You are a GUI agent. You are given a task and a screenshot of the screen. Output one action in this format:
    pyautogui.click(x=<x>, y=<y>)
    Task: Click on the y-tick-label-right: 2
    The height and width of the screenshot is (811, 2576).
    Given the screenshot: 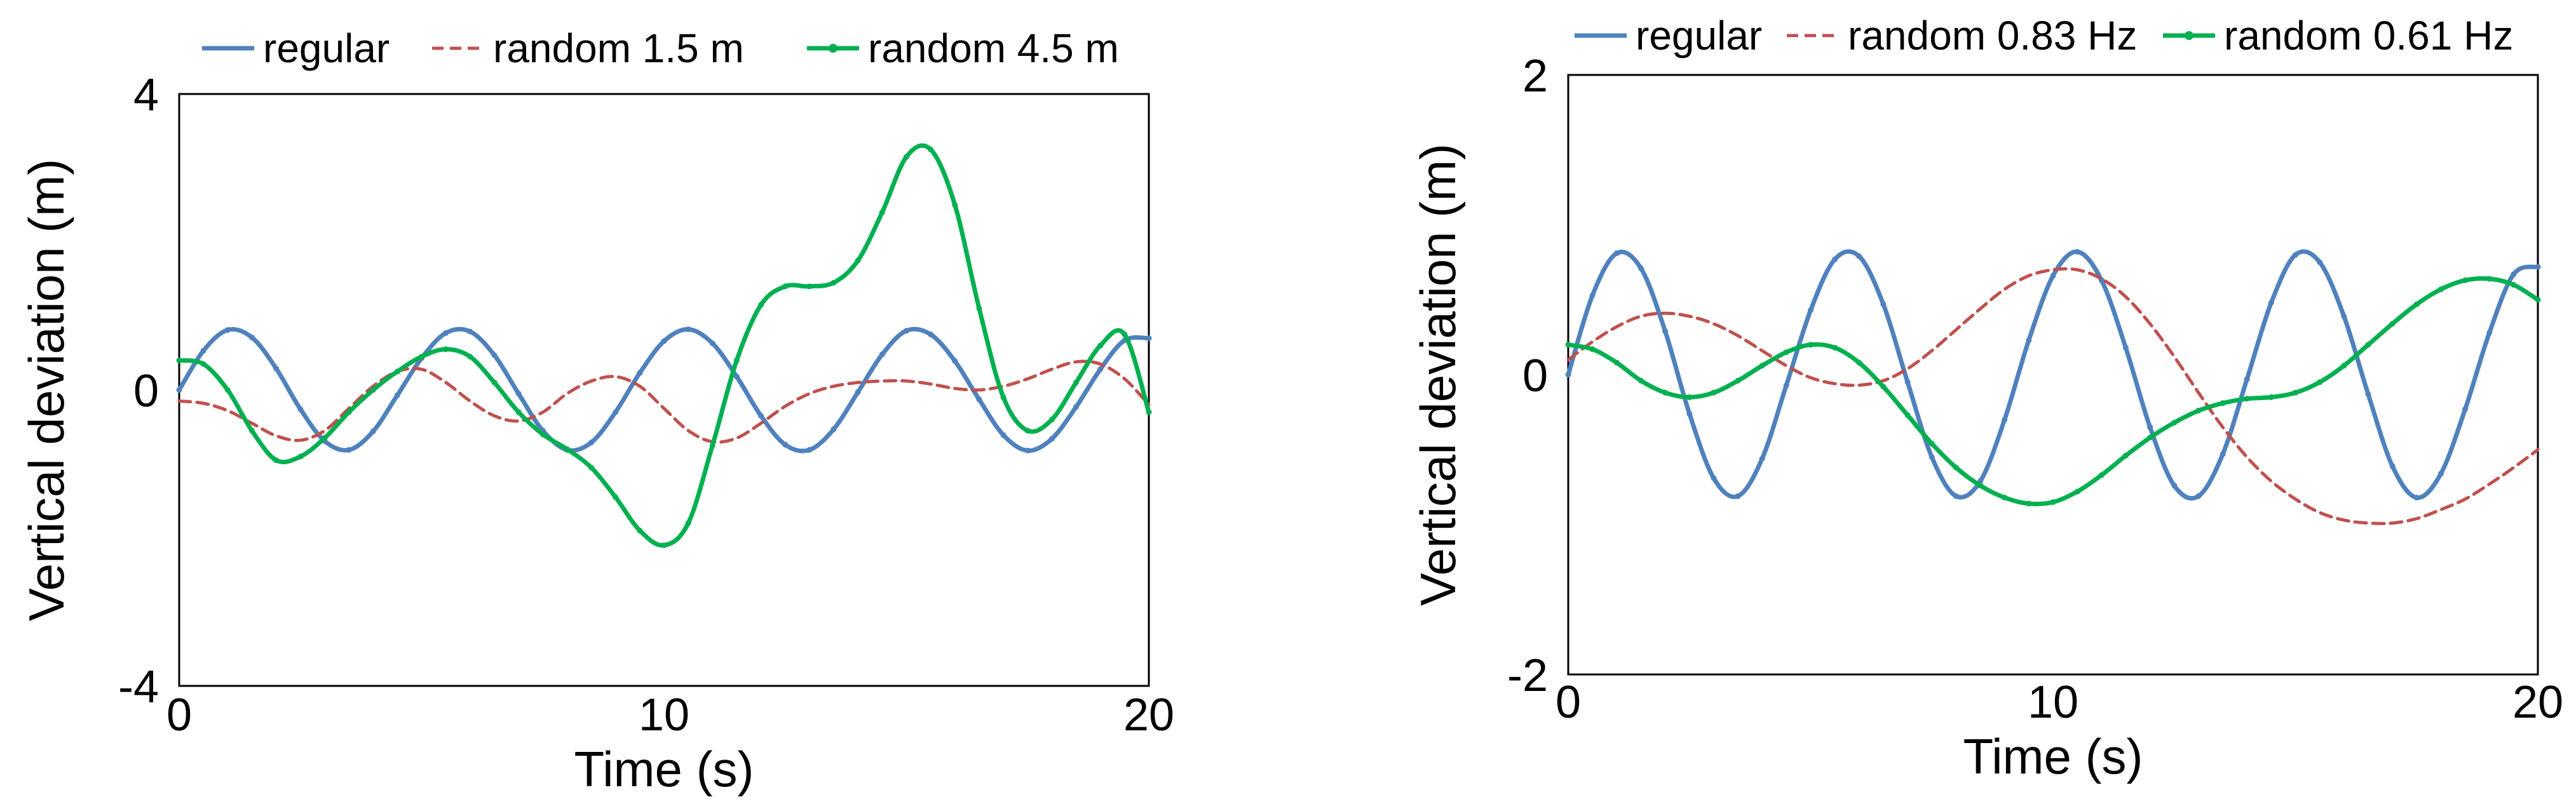 What is the action you would take?
    pyautogui.click(x=1535, y=76)
    